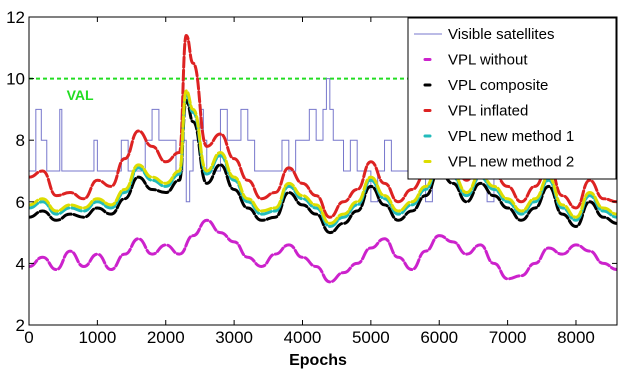  What do you see at coordinates (97, 337) in the screenshot?
I see `x-tick-label: 1000` at bounding box center [97, 337].